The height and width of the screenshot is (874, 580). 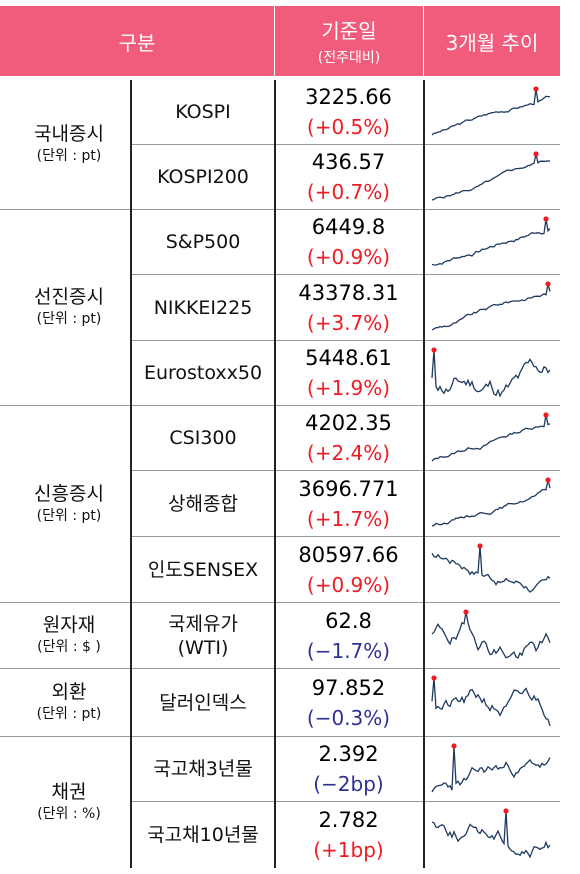 What do you see at coordinates (348, 438) in the screenshot?
I see `index-value-cell: 4202.35 (+2.4%)` at bounding box center [348, 438].